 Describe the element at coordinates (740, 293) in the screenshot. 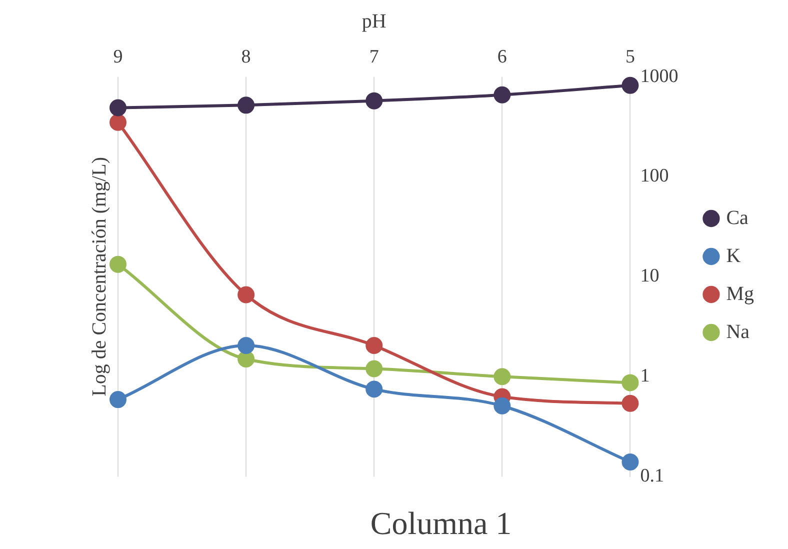

I see `legend-label: Mg` at that location.